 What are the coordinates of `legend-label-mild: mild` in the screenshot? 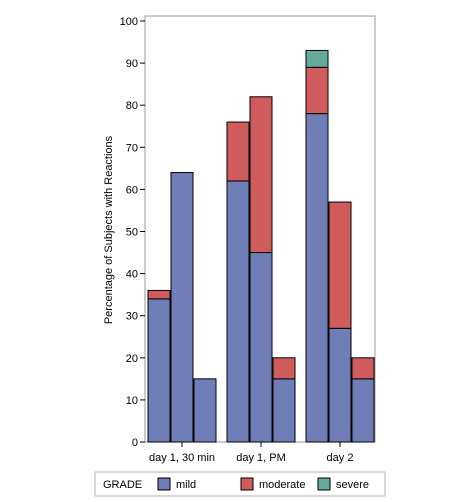 It's located at (186, 485).